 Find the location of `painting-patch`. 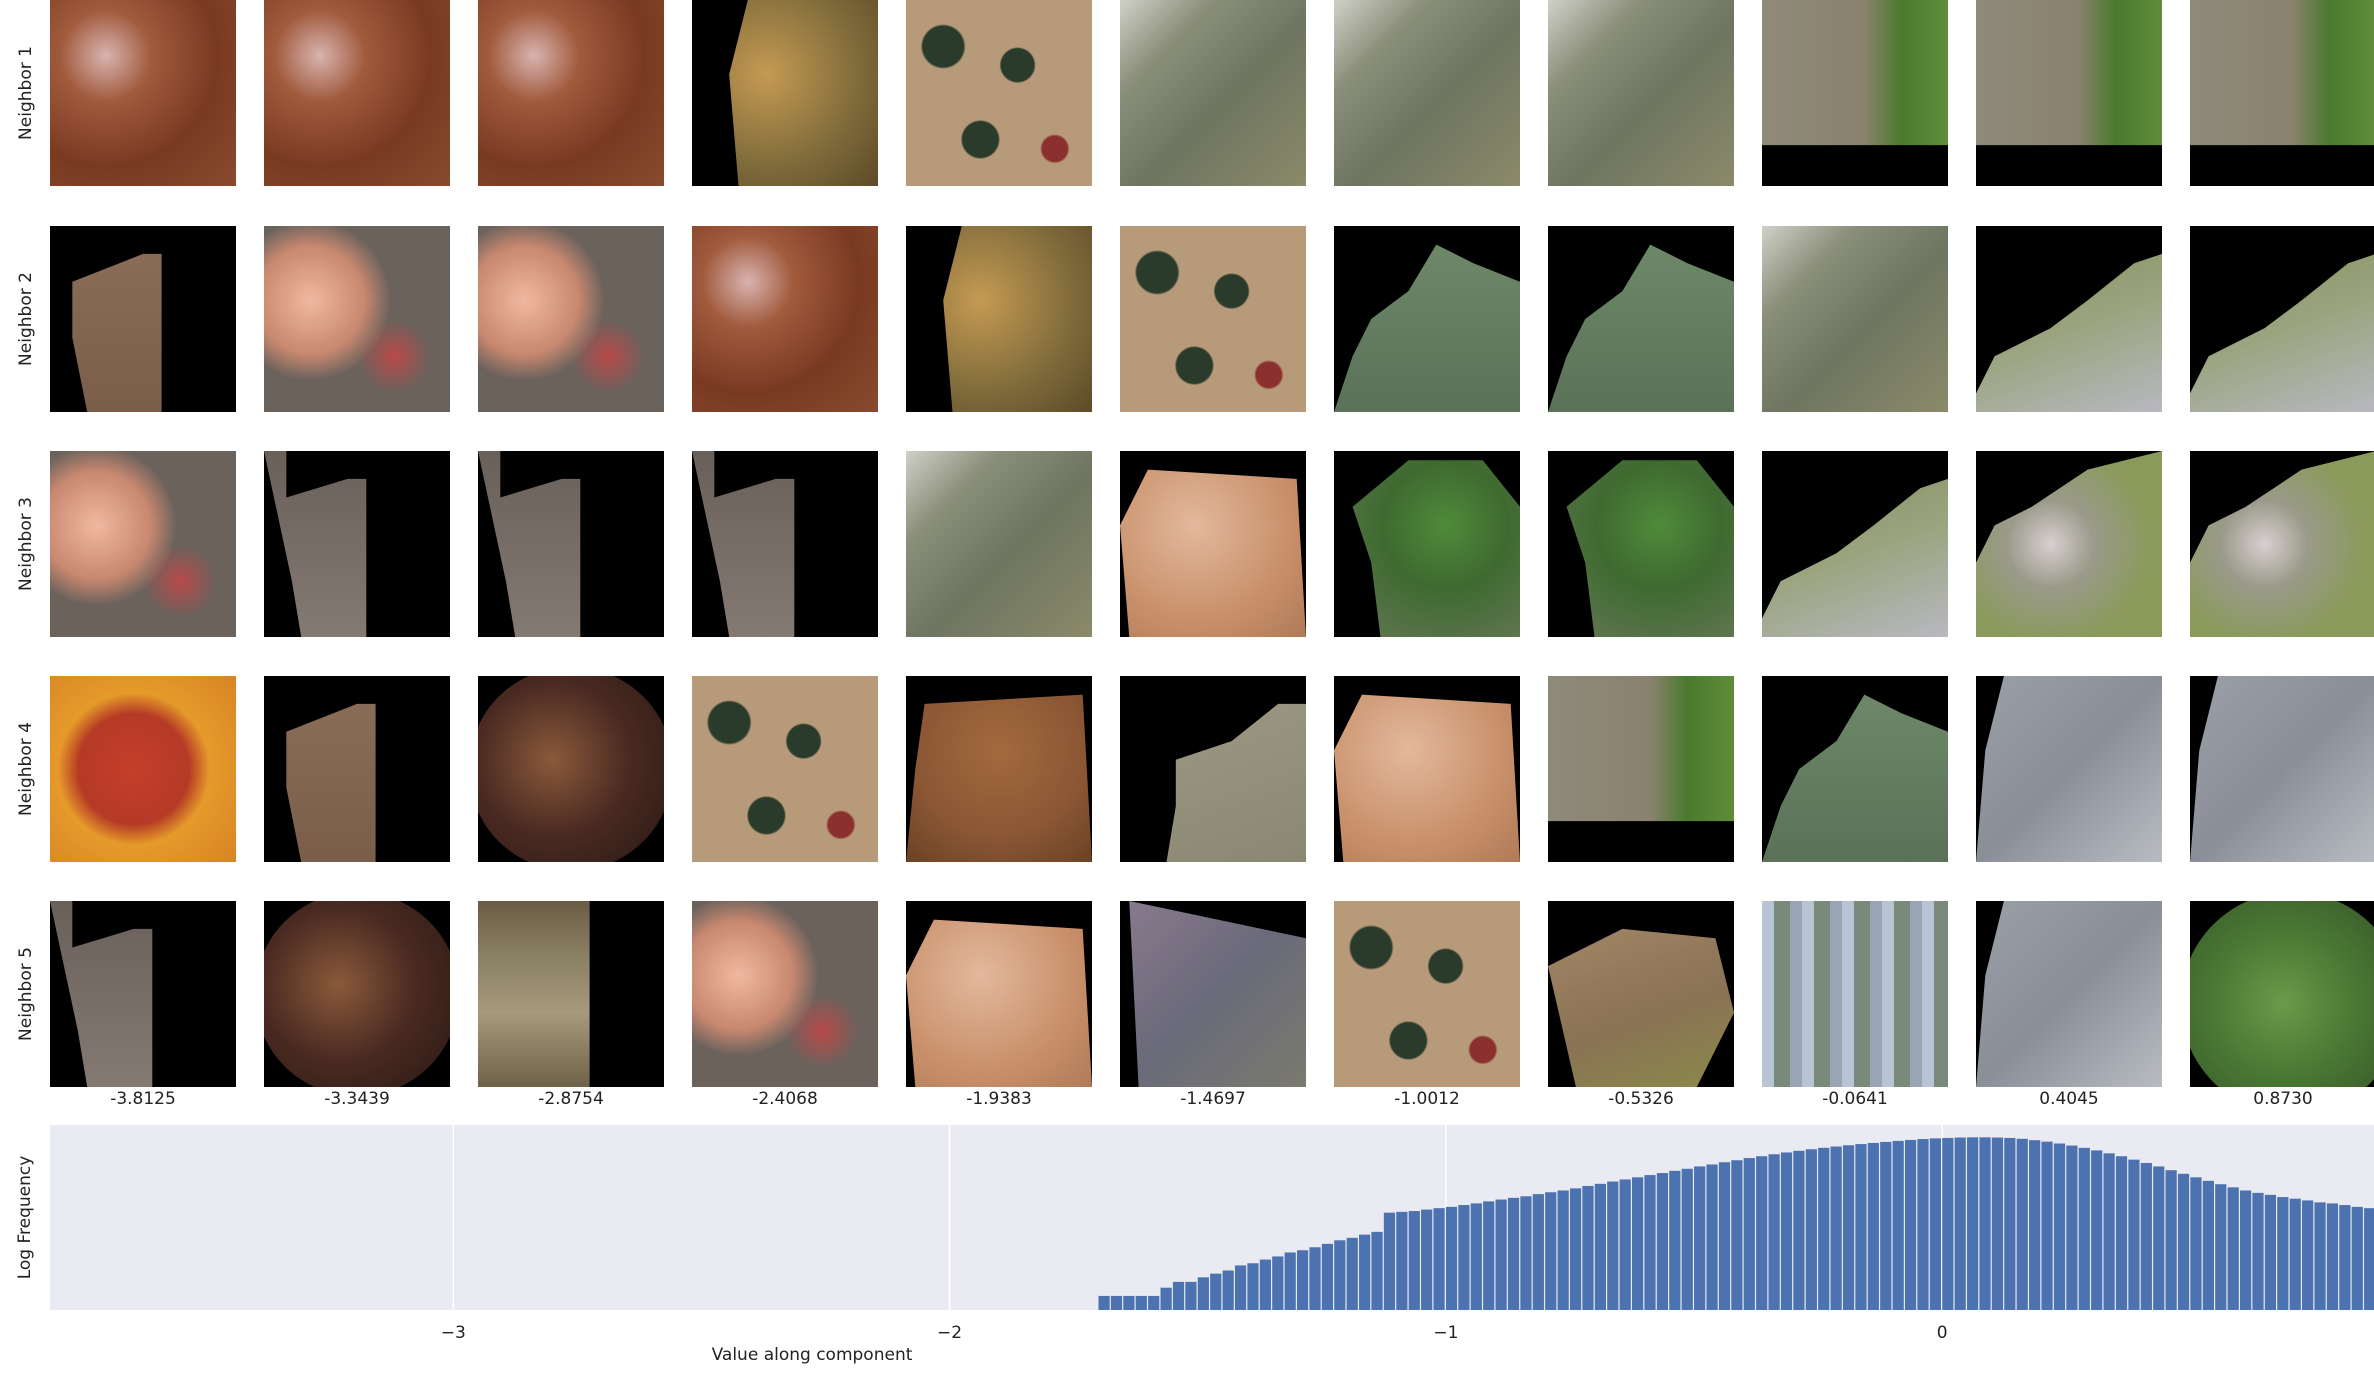

painting-patch is located at coordinates (534, 994).